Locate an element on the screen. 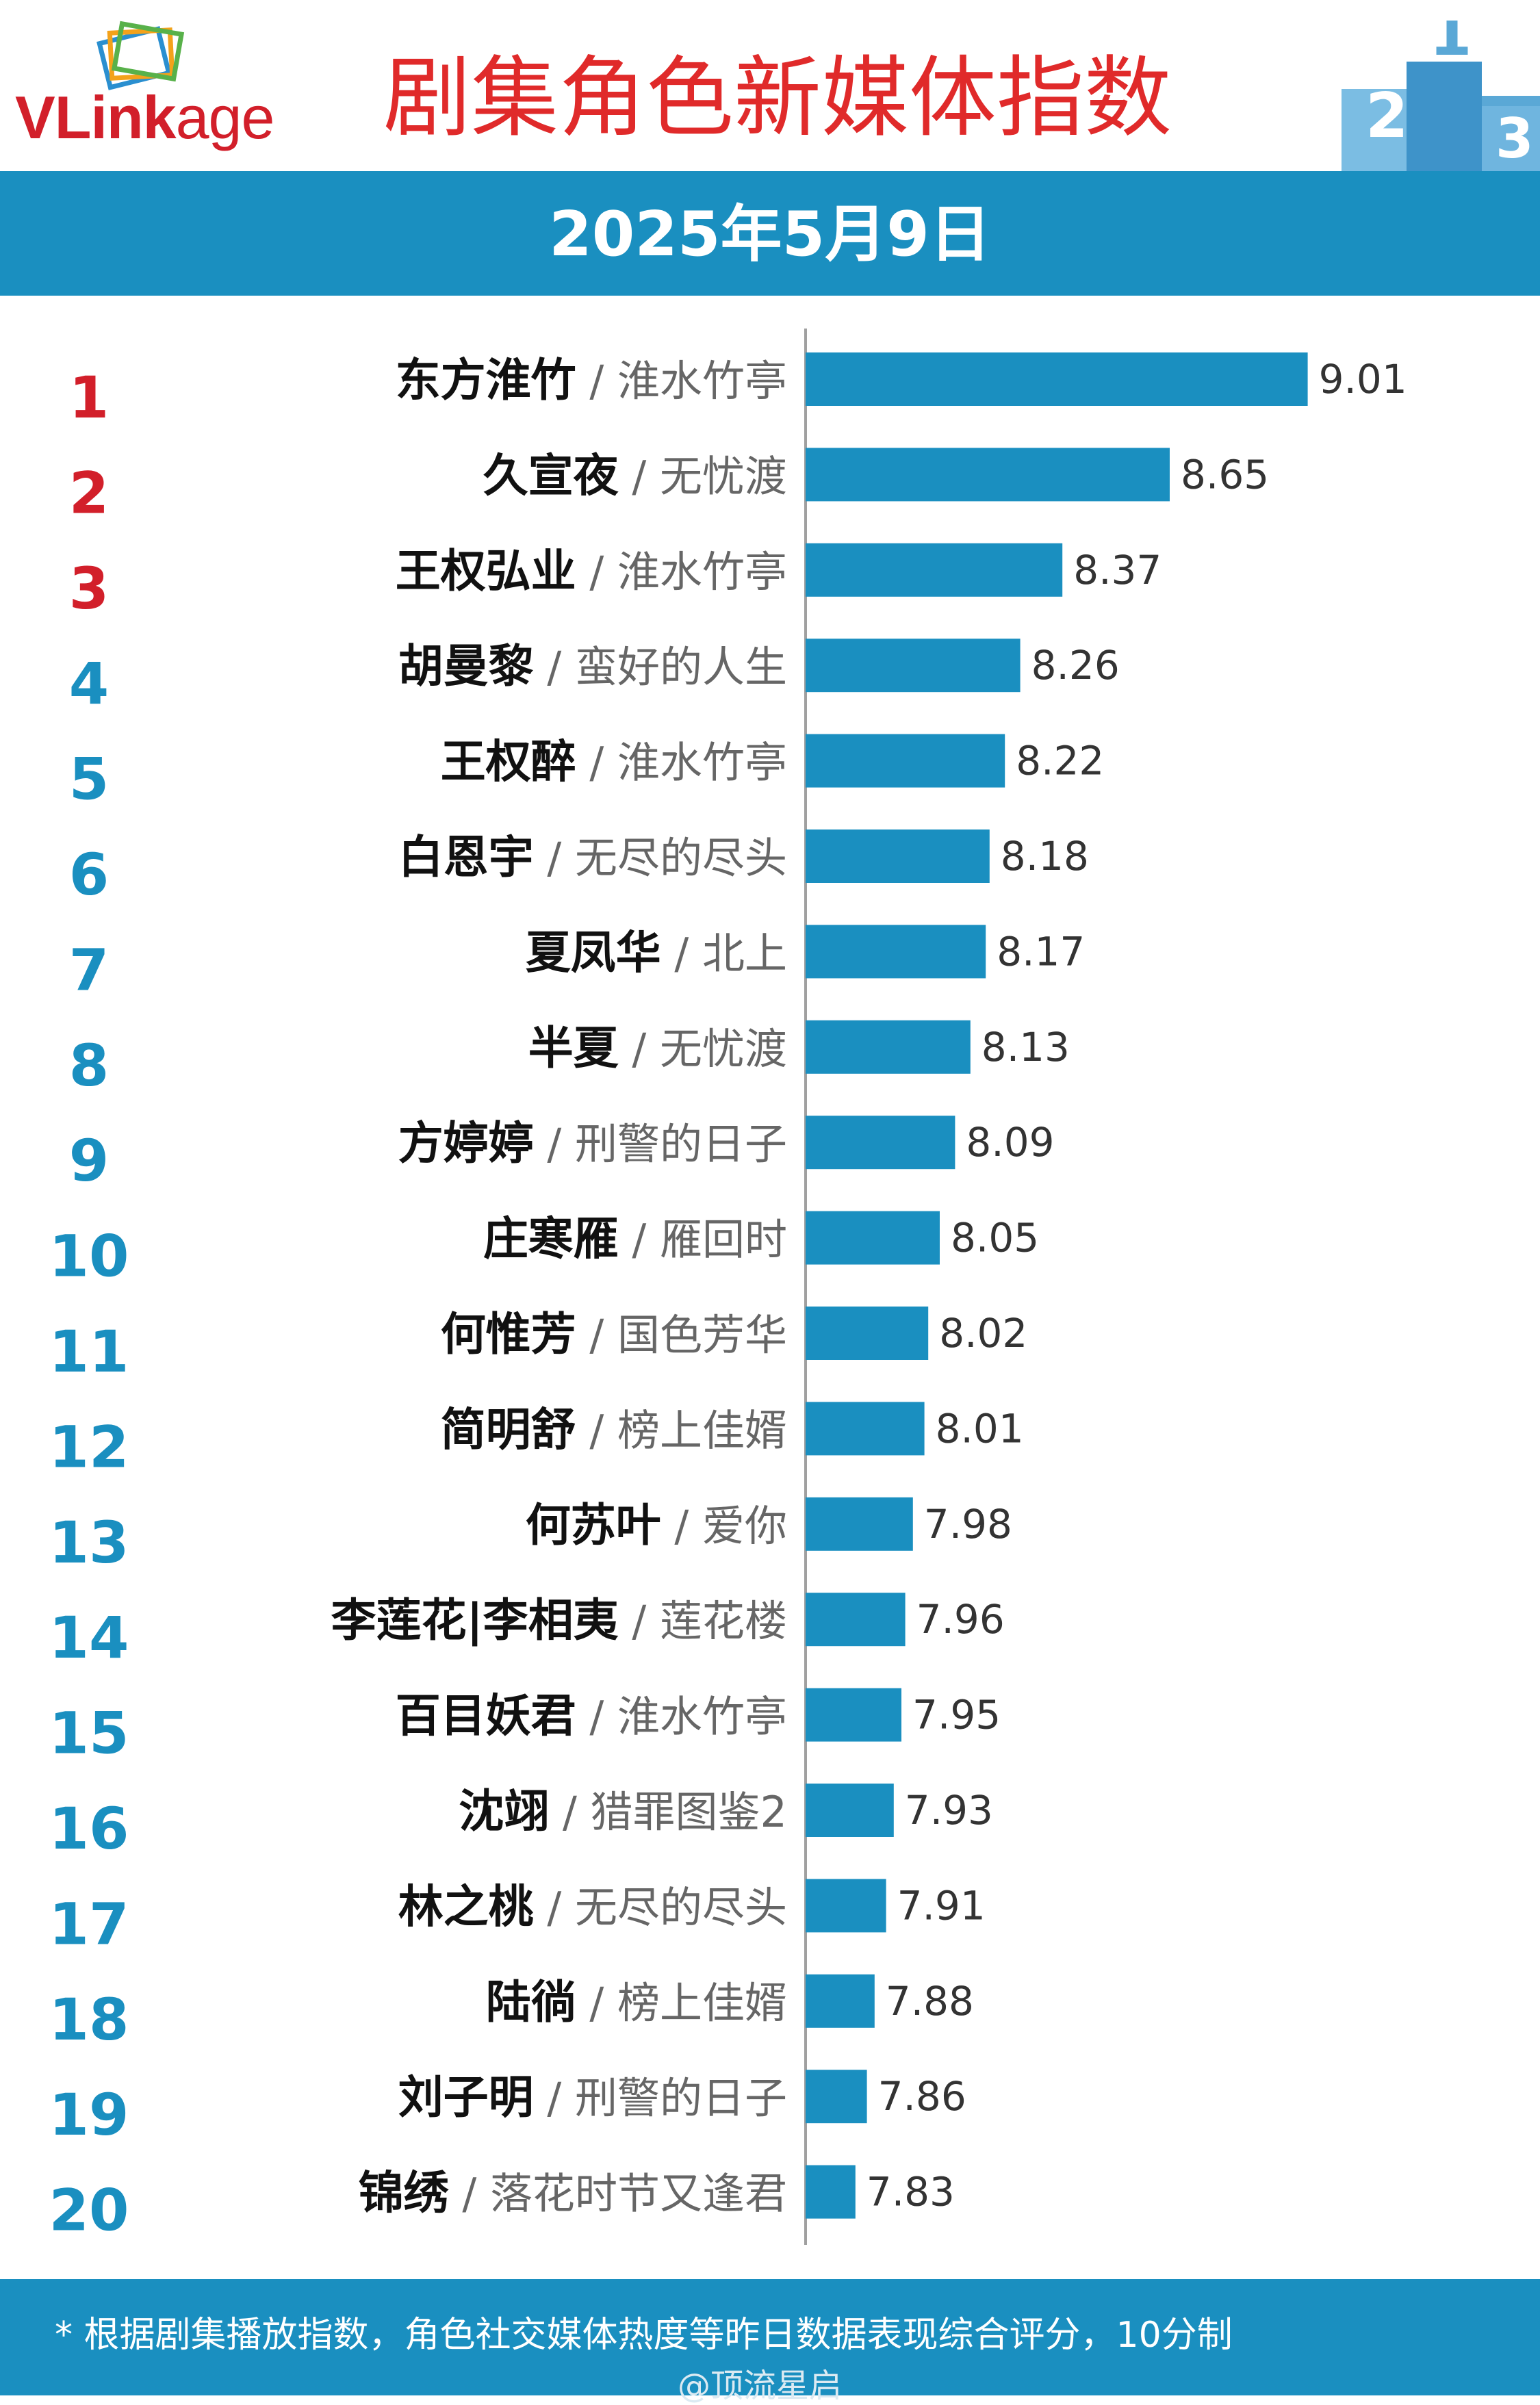  character-name: 刘子明 is located at coordinates (466, 2097).